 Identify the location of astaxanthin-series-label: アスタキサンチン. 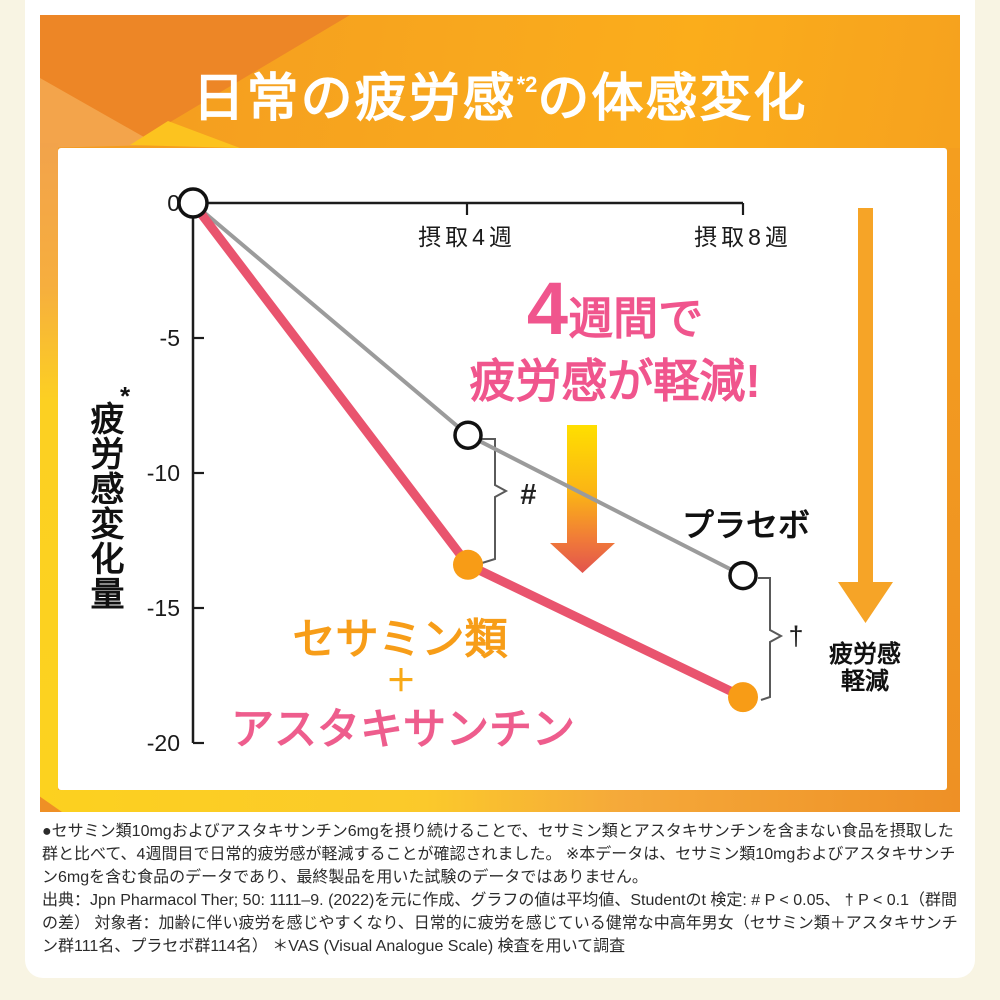
(403, 730).